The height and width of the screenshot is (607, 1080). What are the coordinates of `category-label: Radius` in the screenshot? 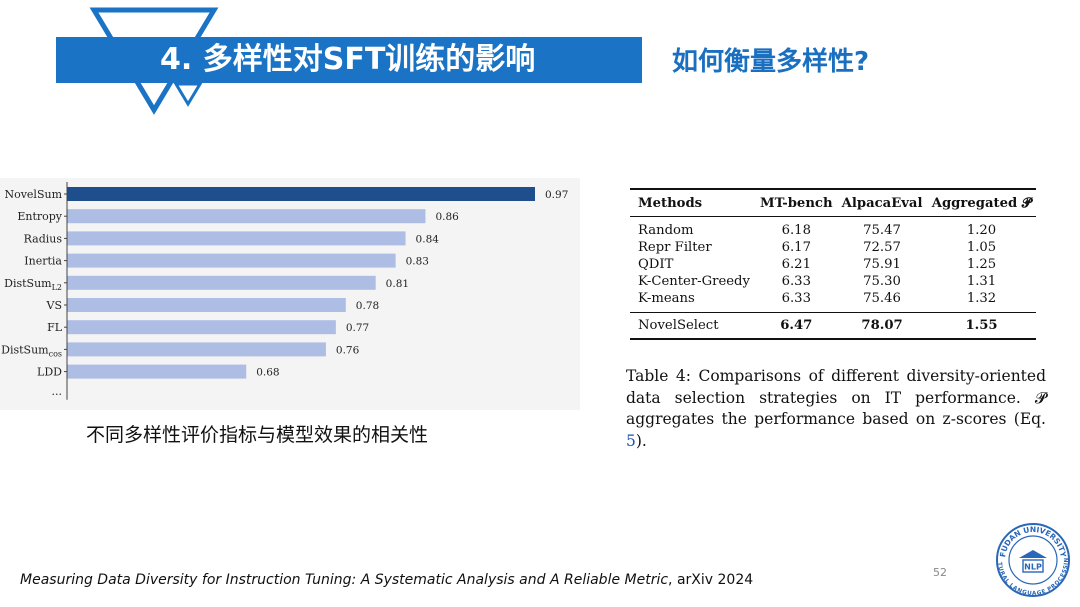 It's located at (43, 238).